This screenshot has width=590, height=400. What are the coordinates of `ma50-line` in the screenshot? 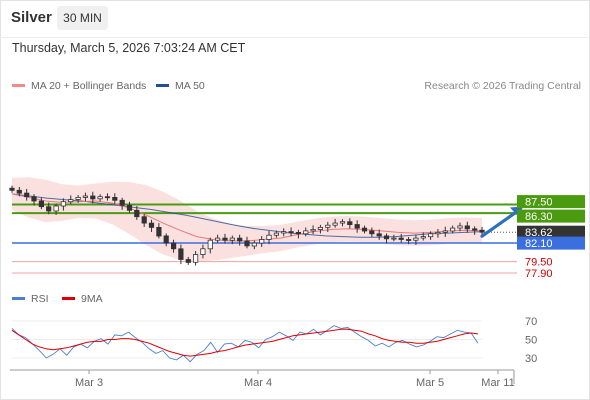 It's located at (247, 215).